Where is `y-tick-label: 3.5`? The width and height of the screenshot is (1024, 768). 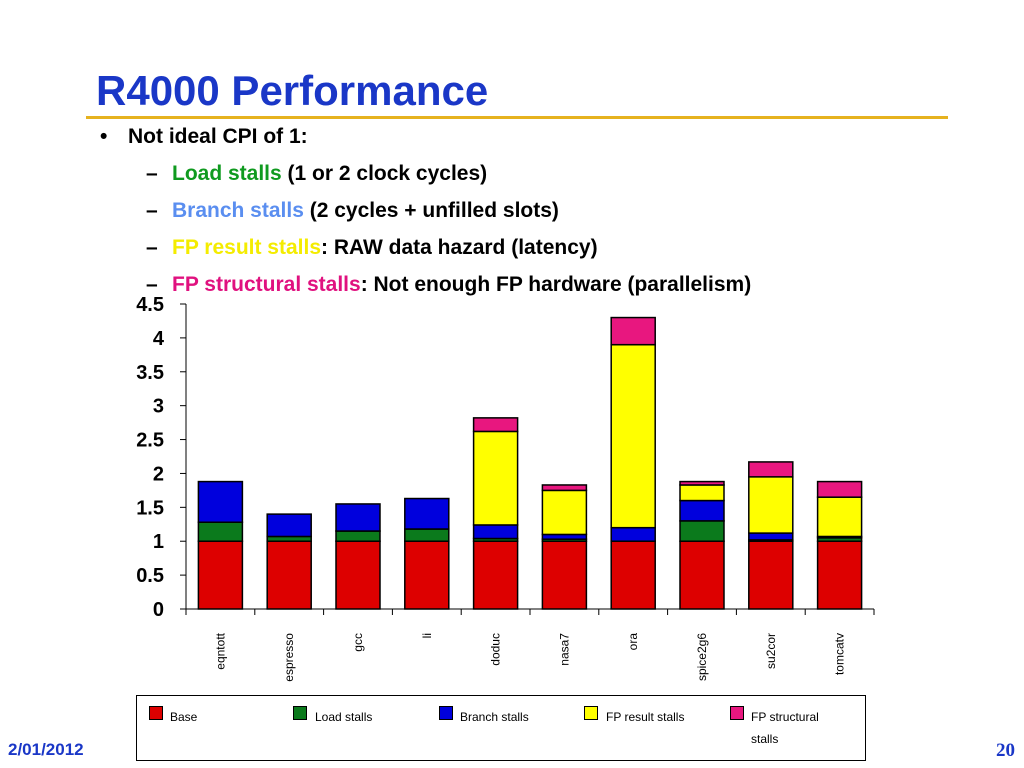 y-tick-label: 3.5 is located at coordinates (150, 373).